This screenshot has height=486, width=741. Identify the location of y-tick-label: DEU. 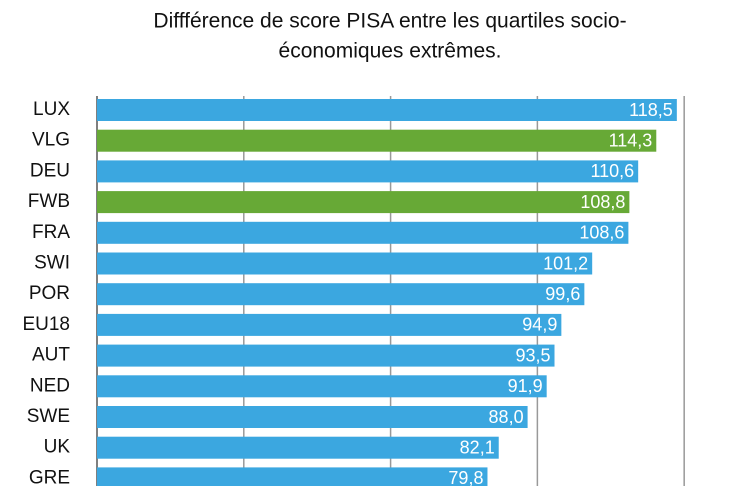
(50, 170).